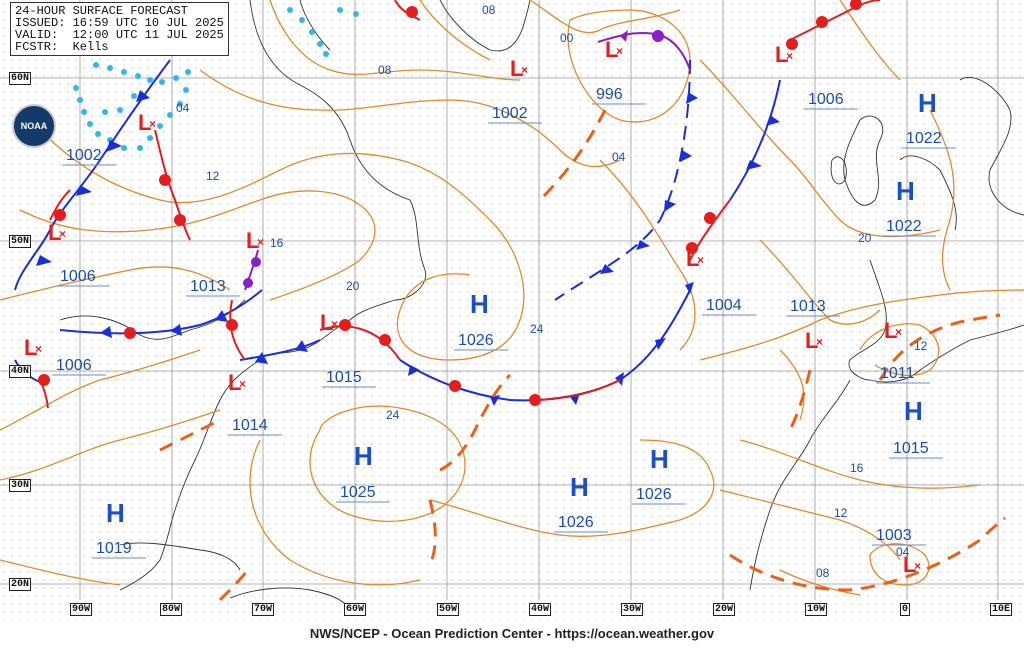 The width and height of the screenshot is (1024, 652). Describe the element at coordinates (20, 371) in the screenshot. I see `latitude-label: 40N` at that location.